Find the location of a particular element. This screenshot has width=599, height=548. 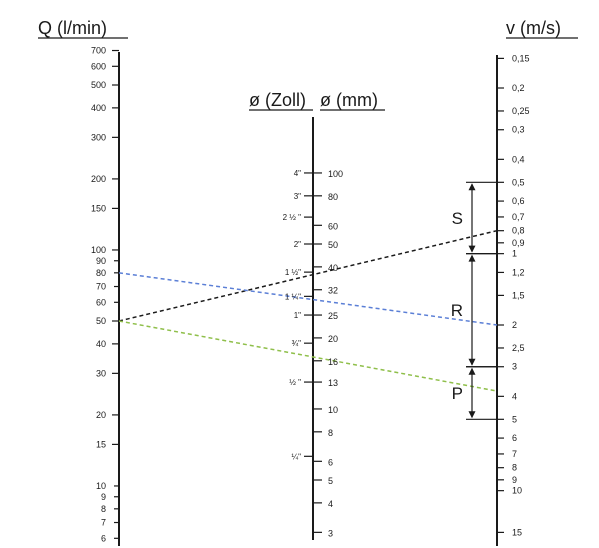

v-tick-label: 6 is located at coordinates (514, 438).